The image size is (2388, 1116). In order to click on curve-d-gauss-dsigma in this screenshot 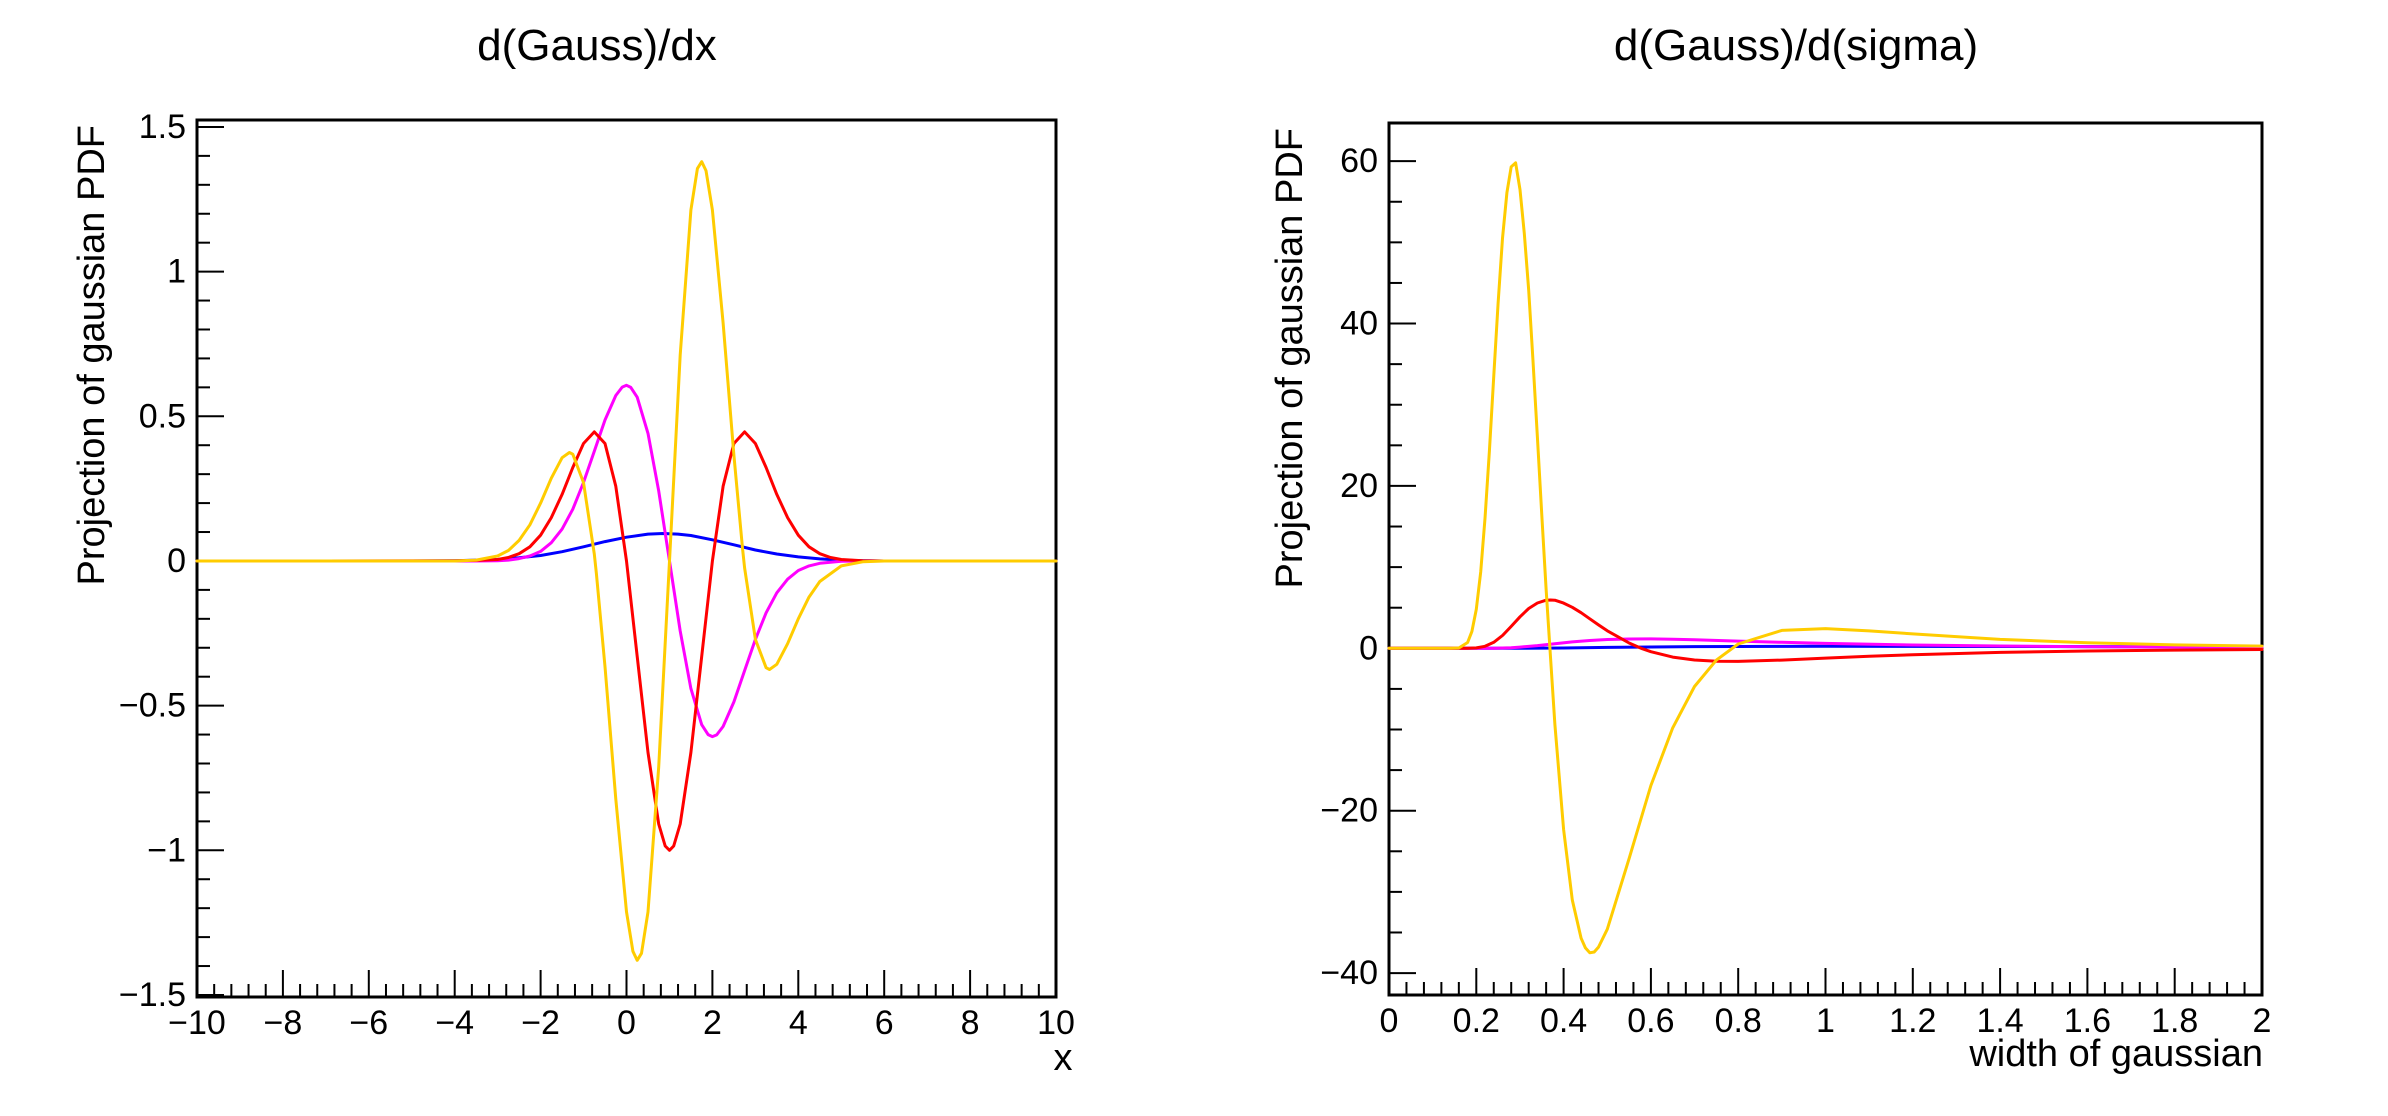, I will do `click(1825, 643)`.